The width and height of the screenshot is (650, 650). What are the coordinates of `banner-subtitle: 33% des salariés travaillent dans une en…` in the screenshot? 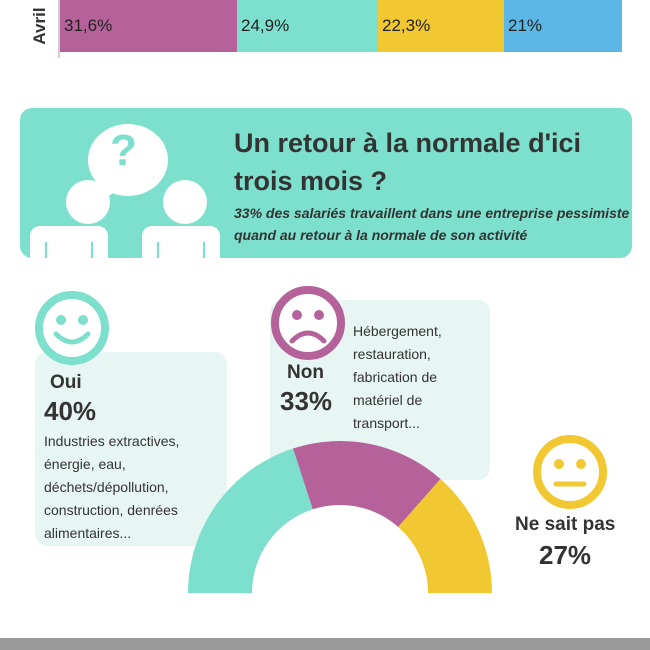 It's located at (432, 224).